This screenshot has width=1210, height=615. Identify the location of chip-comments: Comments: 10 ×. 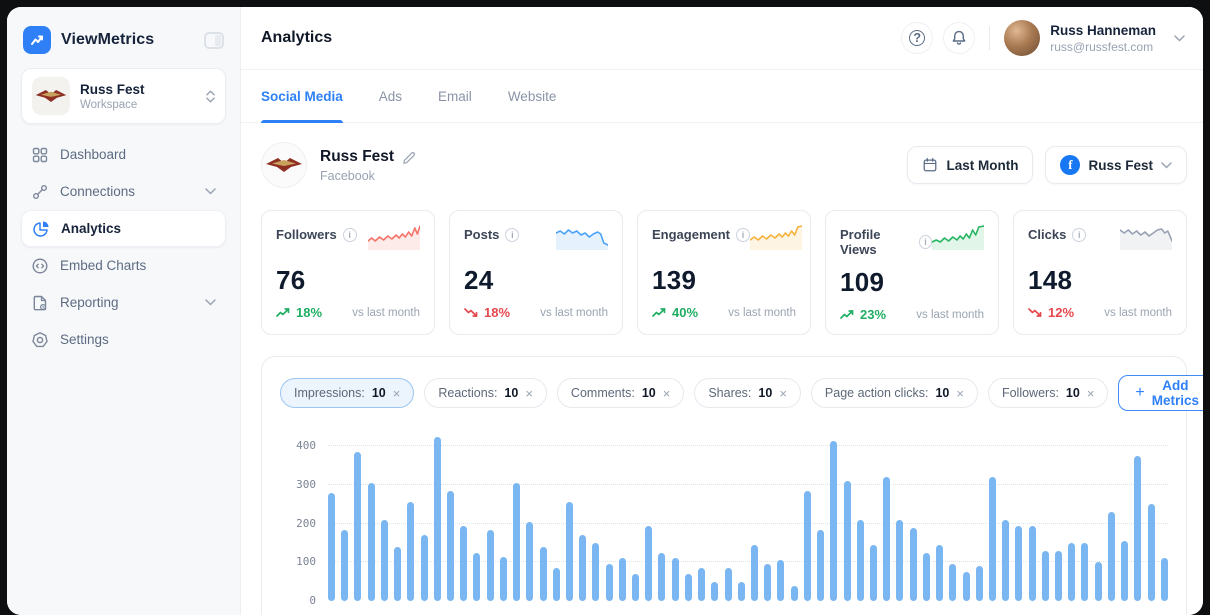
(620, 393).